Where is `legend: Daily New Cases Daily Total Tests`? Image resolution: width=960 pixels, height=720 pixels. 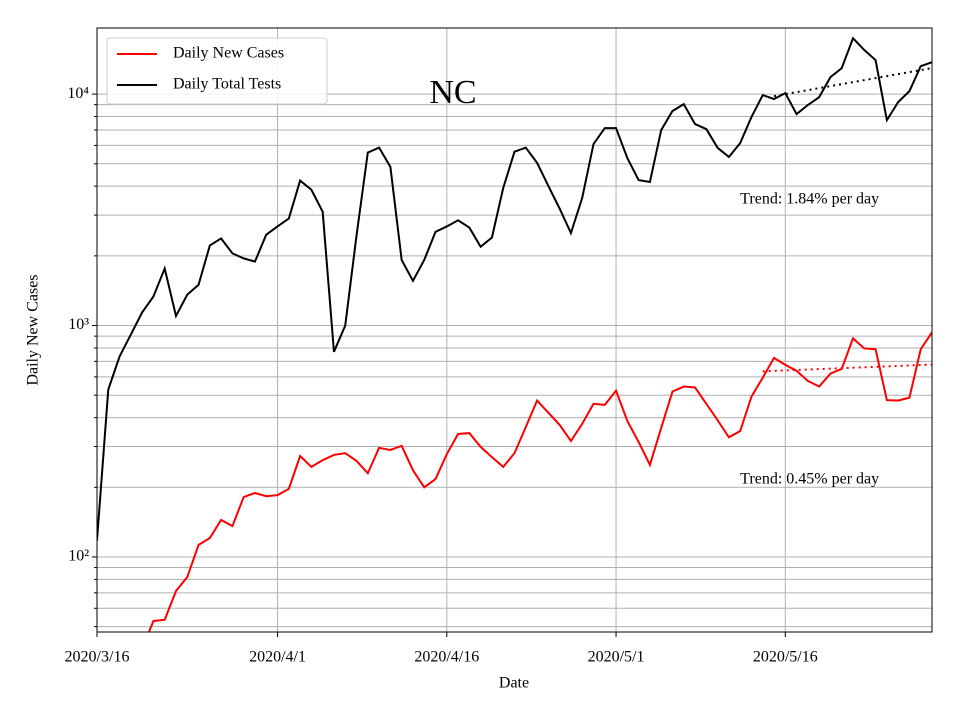
legend: Daily New Cases Daily Total Tests is located at coordinates (217, 71).